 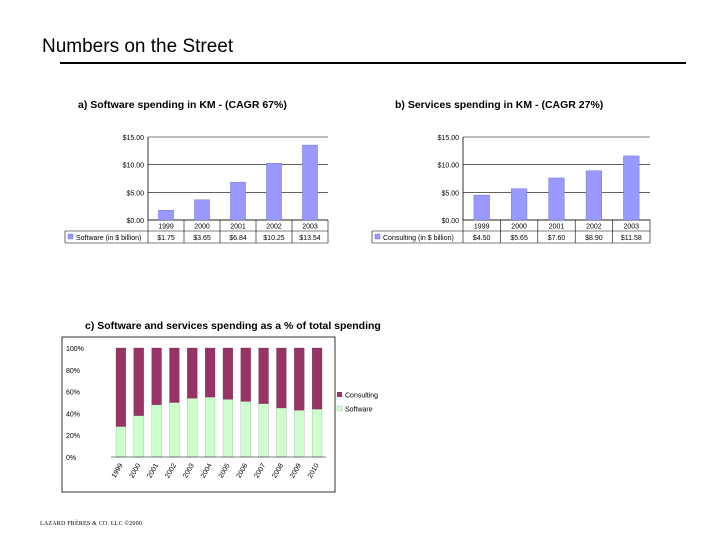 What do you see at coordinates (108, 238) in the screenshot?
I see `chart-a-series-name: Software (in $ billion)` at bounding box center [108, 238].